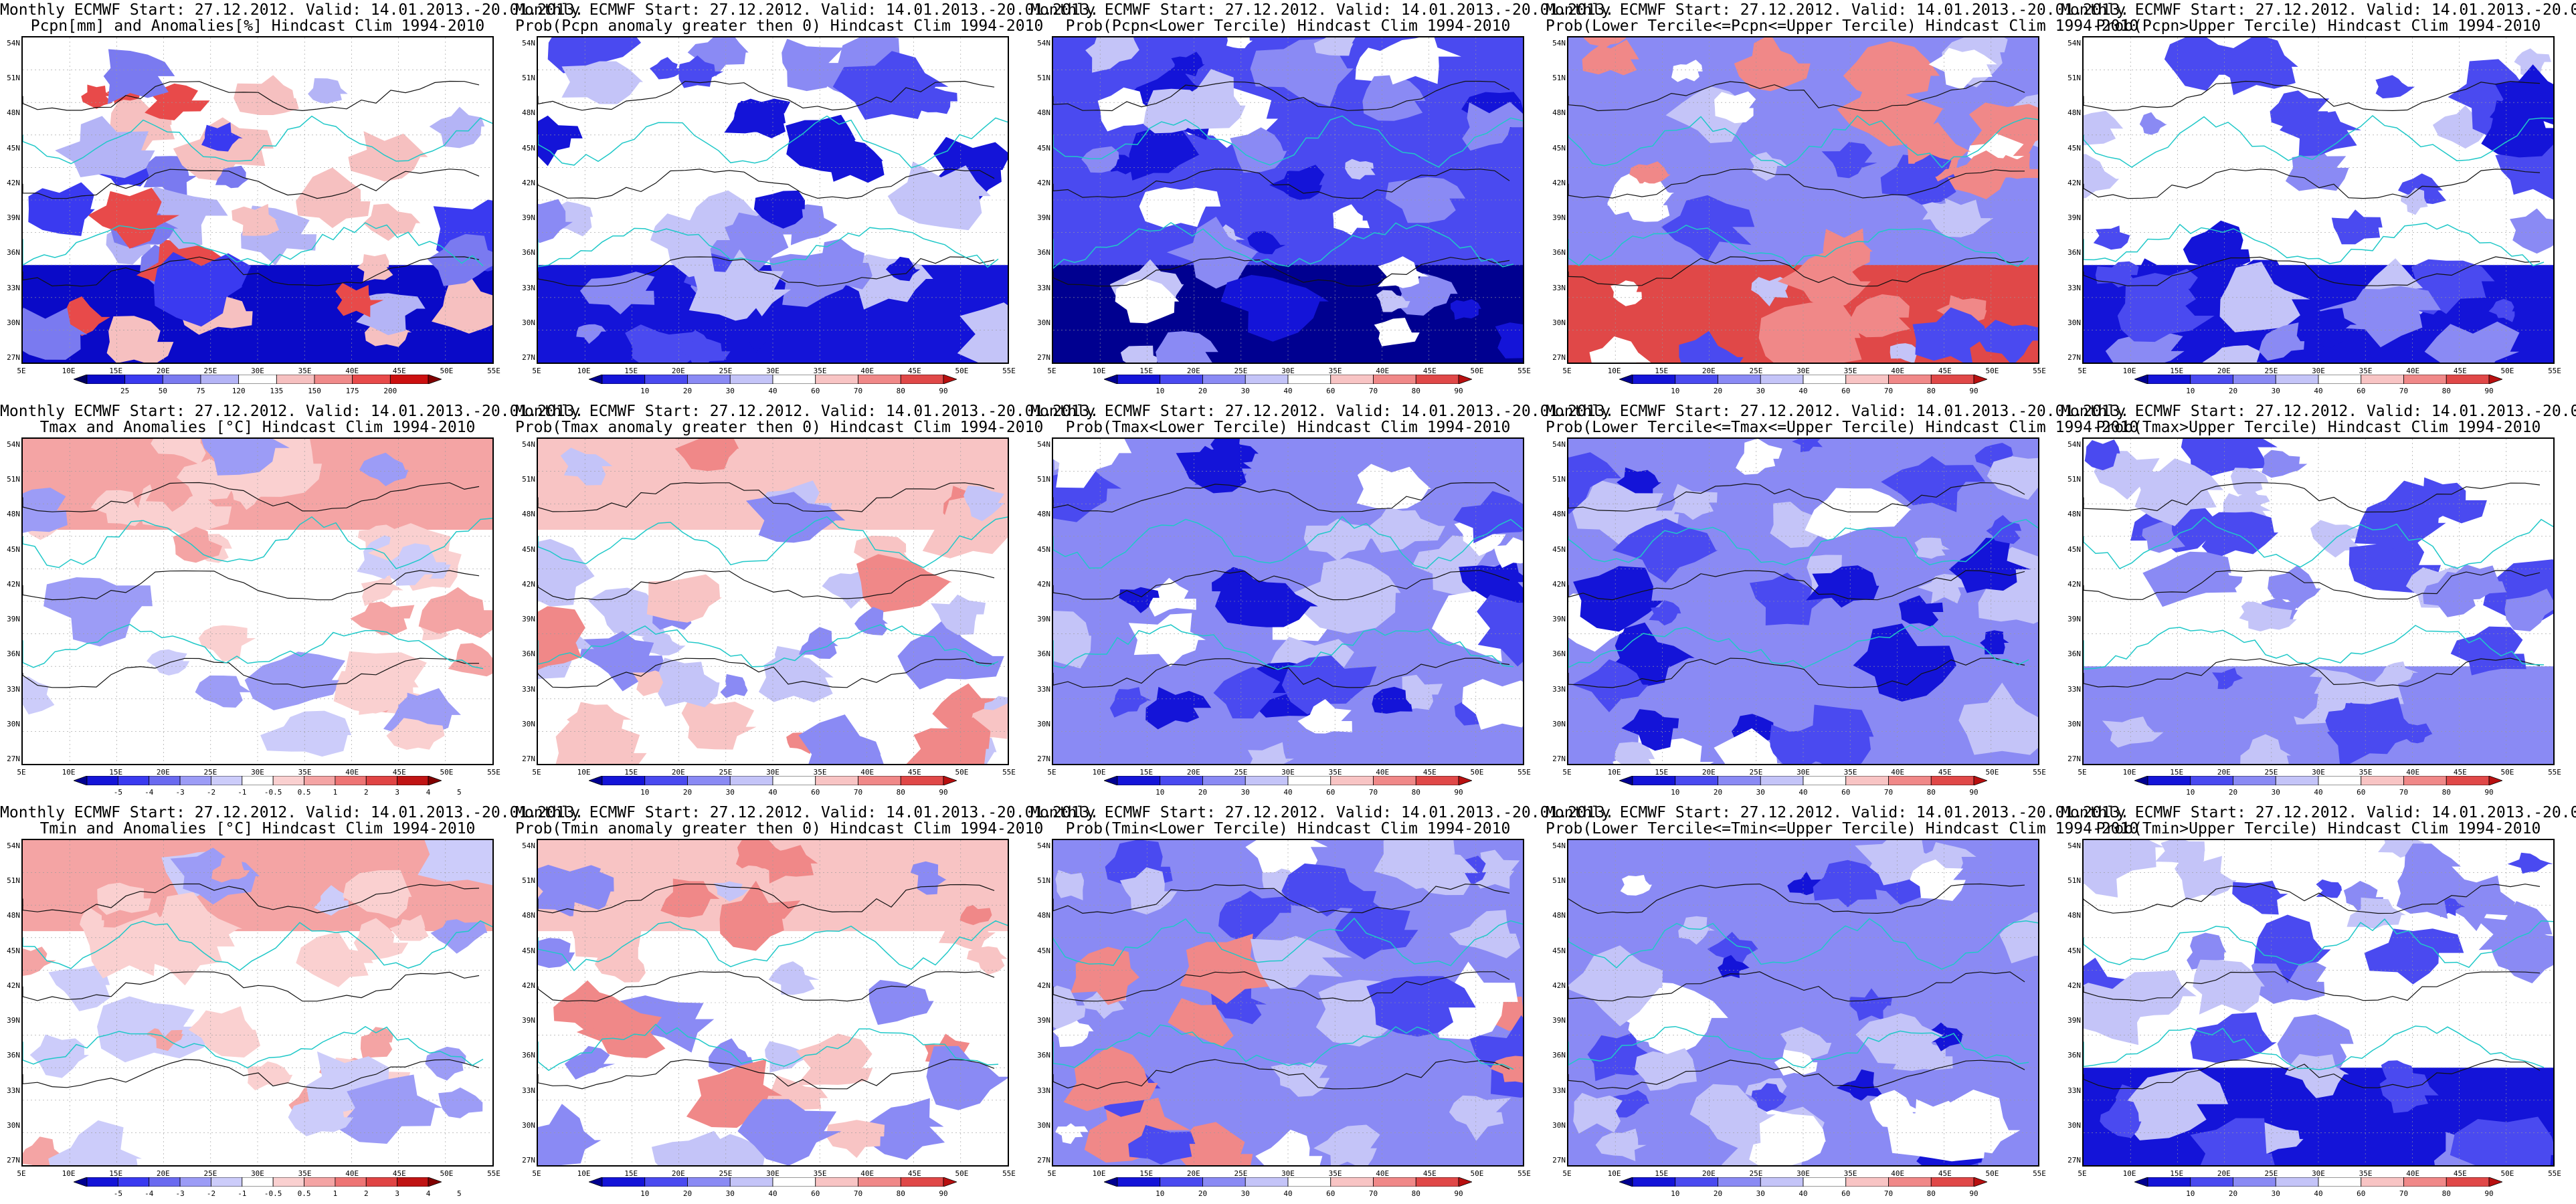 The image size is (2576, 1204). I want to click on lon-tick-label: 15E, so click(116, 371).